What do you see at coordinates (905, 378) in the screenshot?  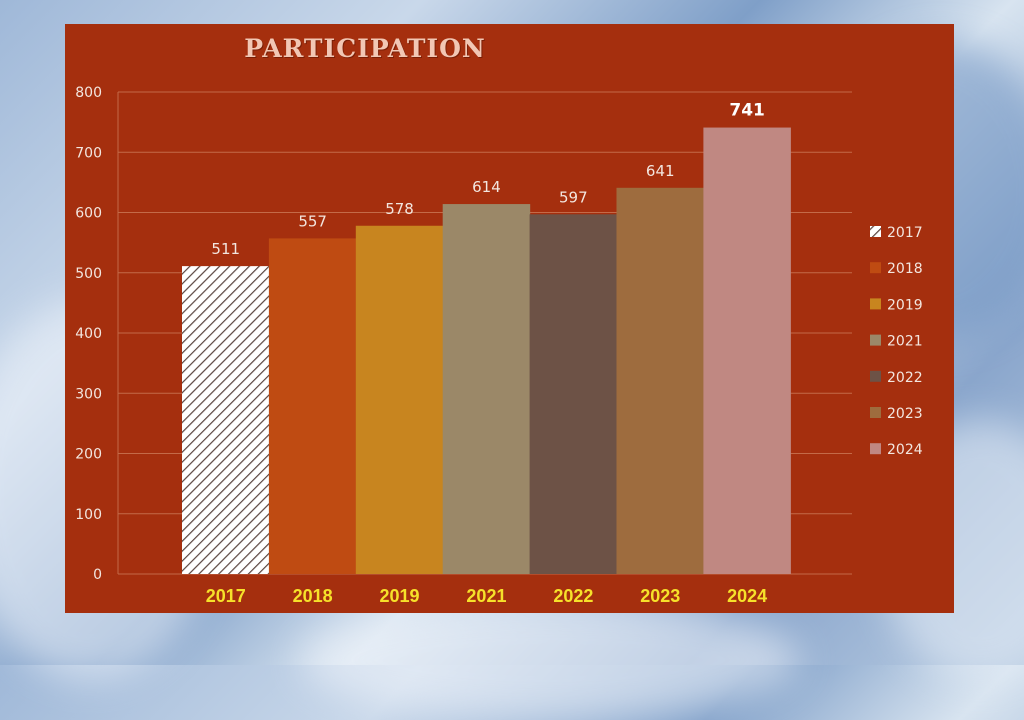 I see `legend-label-2022: 2022` at bounding box center [905, 378].